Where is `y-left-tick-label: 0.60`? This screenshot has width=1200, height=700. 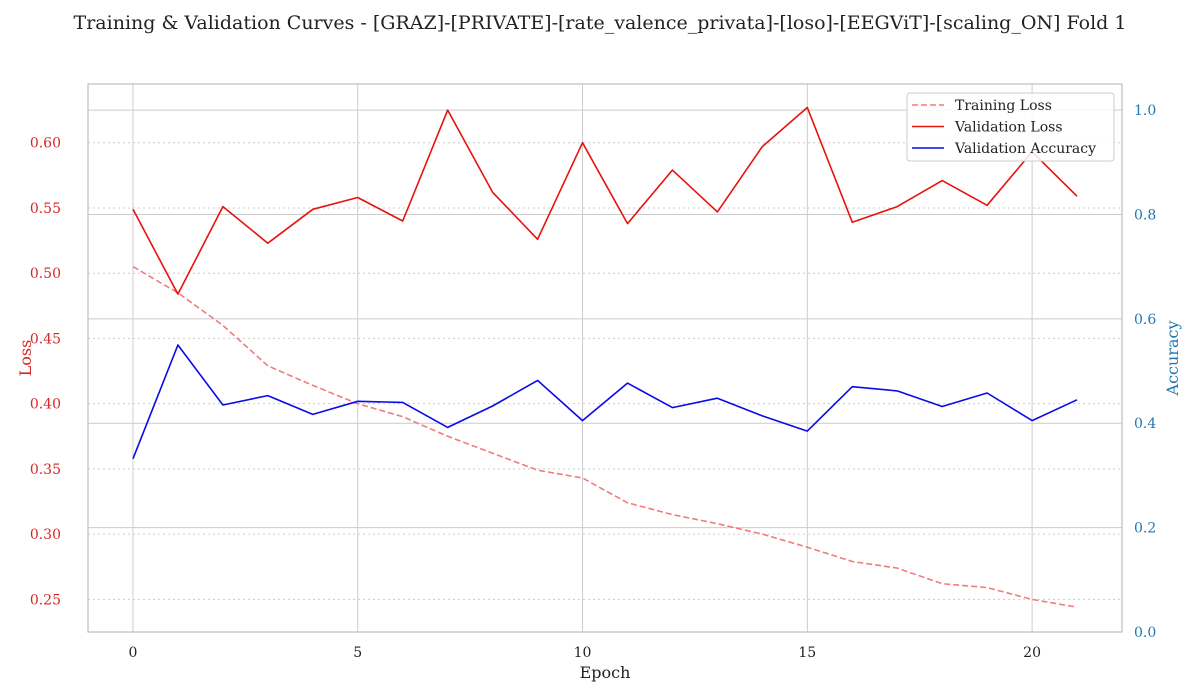
y-left-tick-label: 0.60 is located at coordinates (45, 144).